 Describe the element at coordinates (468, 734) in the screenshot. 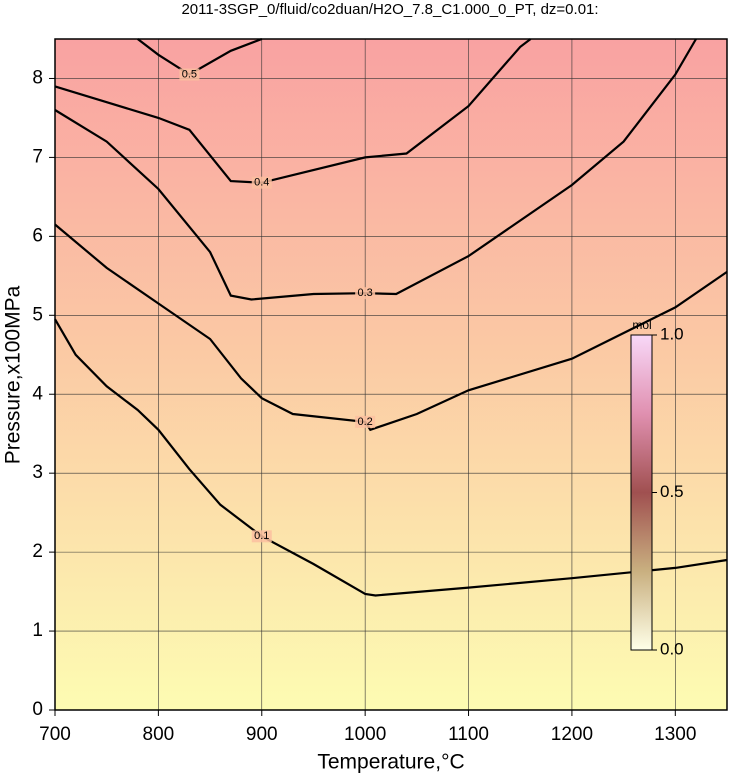

I see `x-tick-label: 1100` at that location.